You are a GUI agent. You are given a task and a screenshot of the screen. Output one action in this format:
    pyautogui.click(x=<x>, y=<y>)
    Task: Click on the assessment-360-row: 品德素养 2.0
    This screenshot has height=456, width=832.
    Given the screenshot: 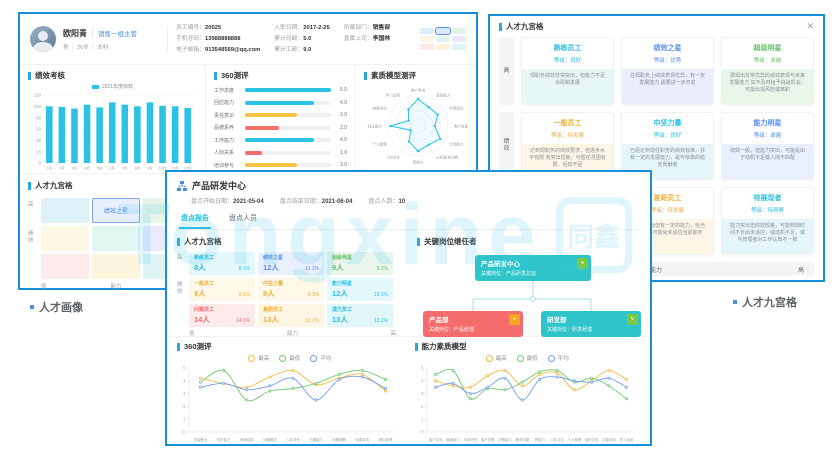 What is the action you would take?
    pyautogui.click(x=280, y=128)
    